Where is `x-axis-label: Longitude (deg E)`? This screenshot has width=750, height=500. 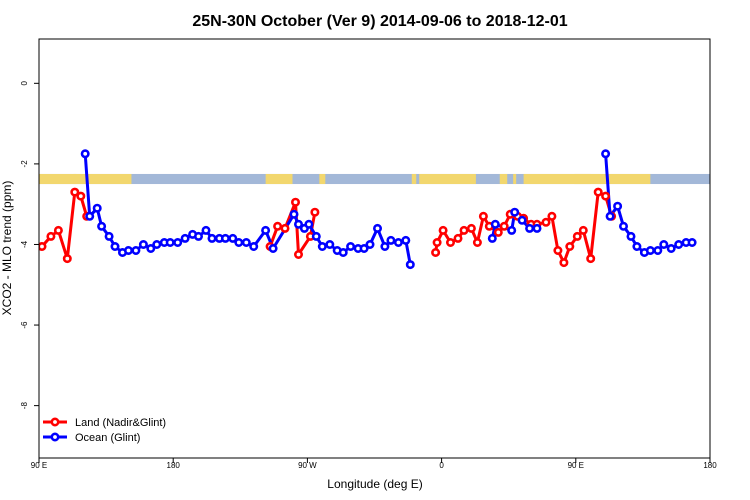 x-axis-label: Longitude (deg E) is located at coordinates (374, 484).